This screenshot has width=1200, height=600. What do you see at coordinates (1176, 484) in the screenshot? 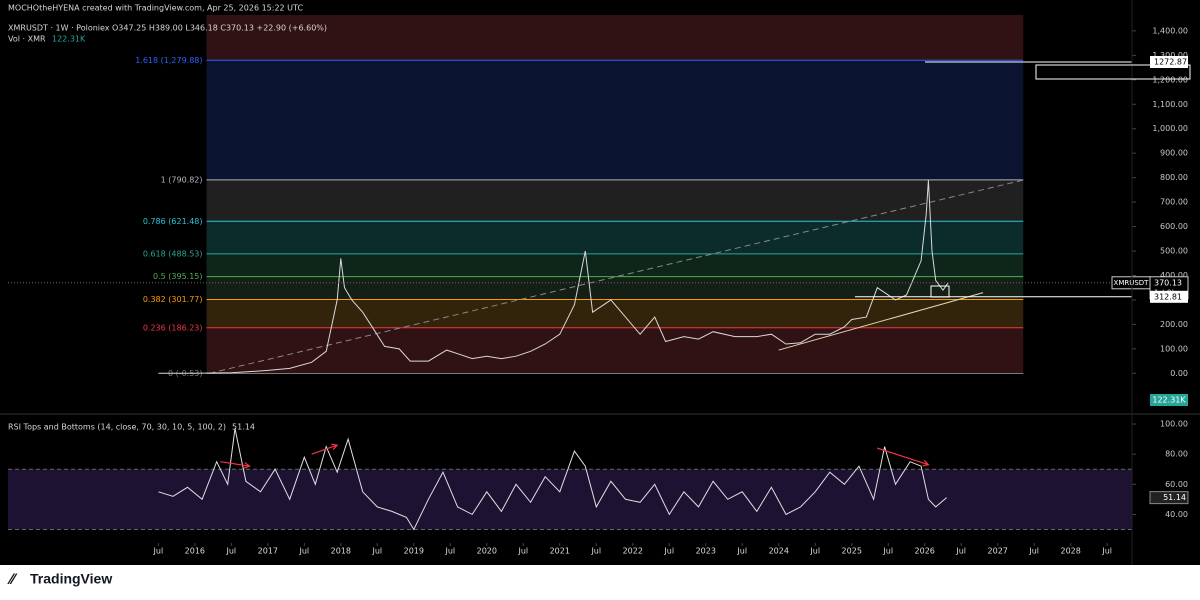
I see `y-tick-label: 60.00` at bounding box center [1176, 484].